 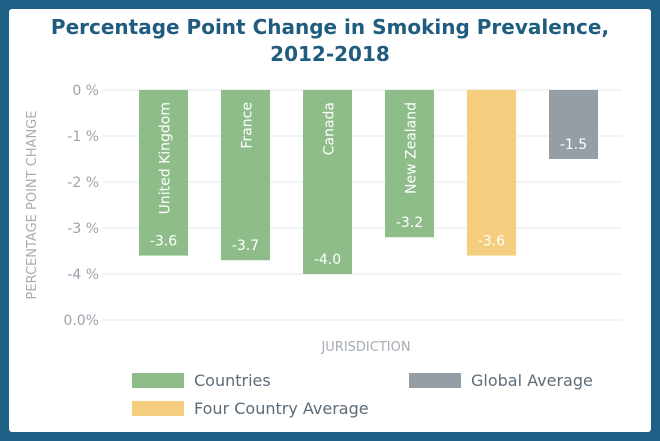 I want to click on y-tick-label: -4 %, so click(x=83, y=275).